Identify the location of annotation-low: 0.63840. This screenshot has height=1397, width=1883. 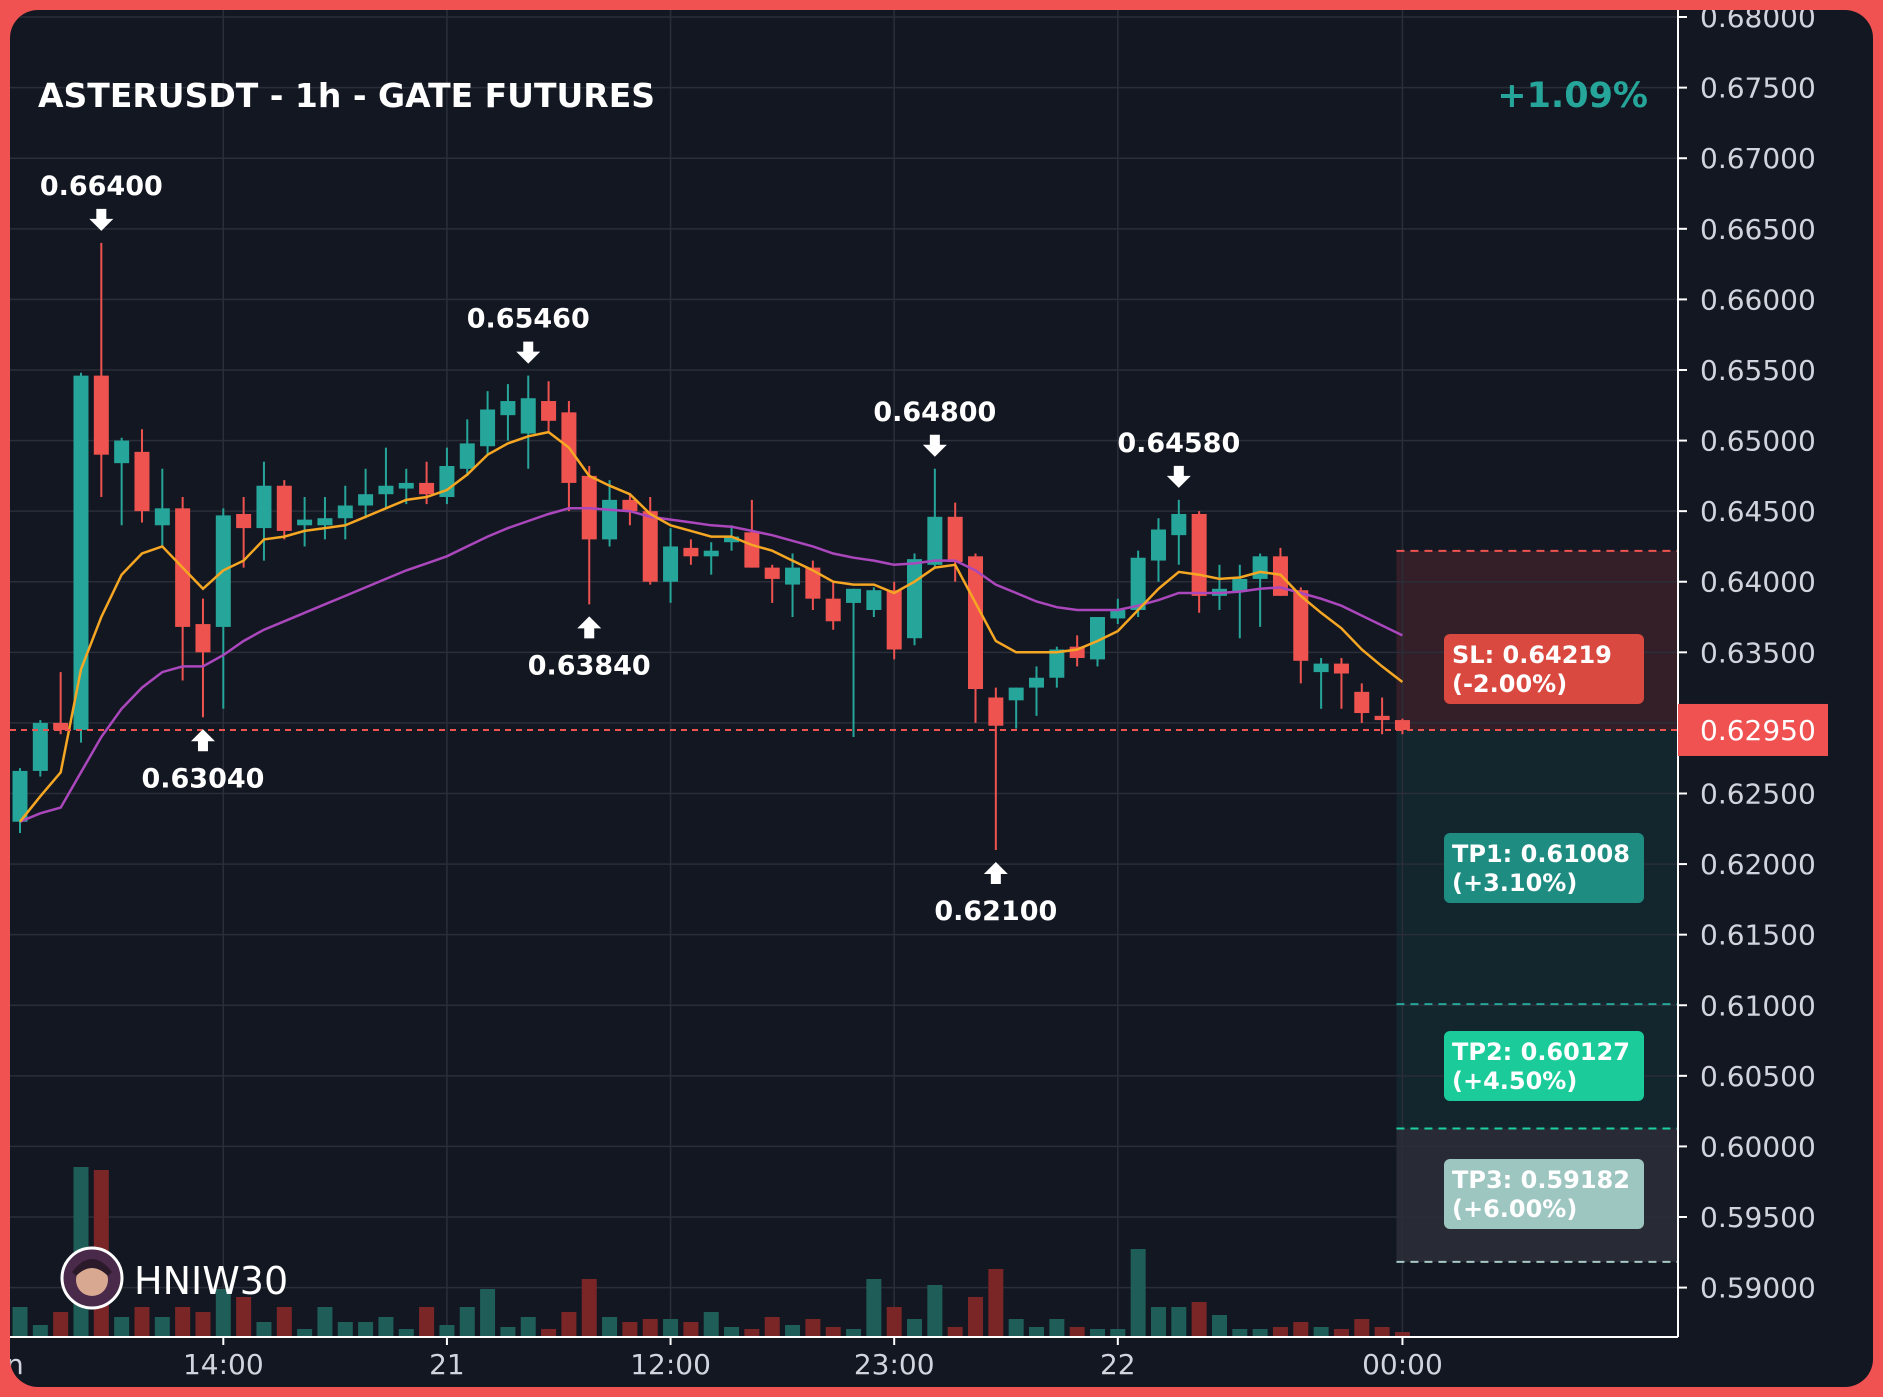
(589, 648).